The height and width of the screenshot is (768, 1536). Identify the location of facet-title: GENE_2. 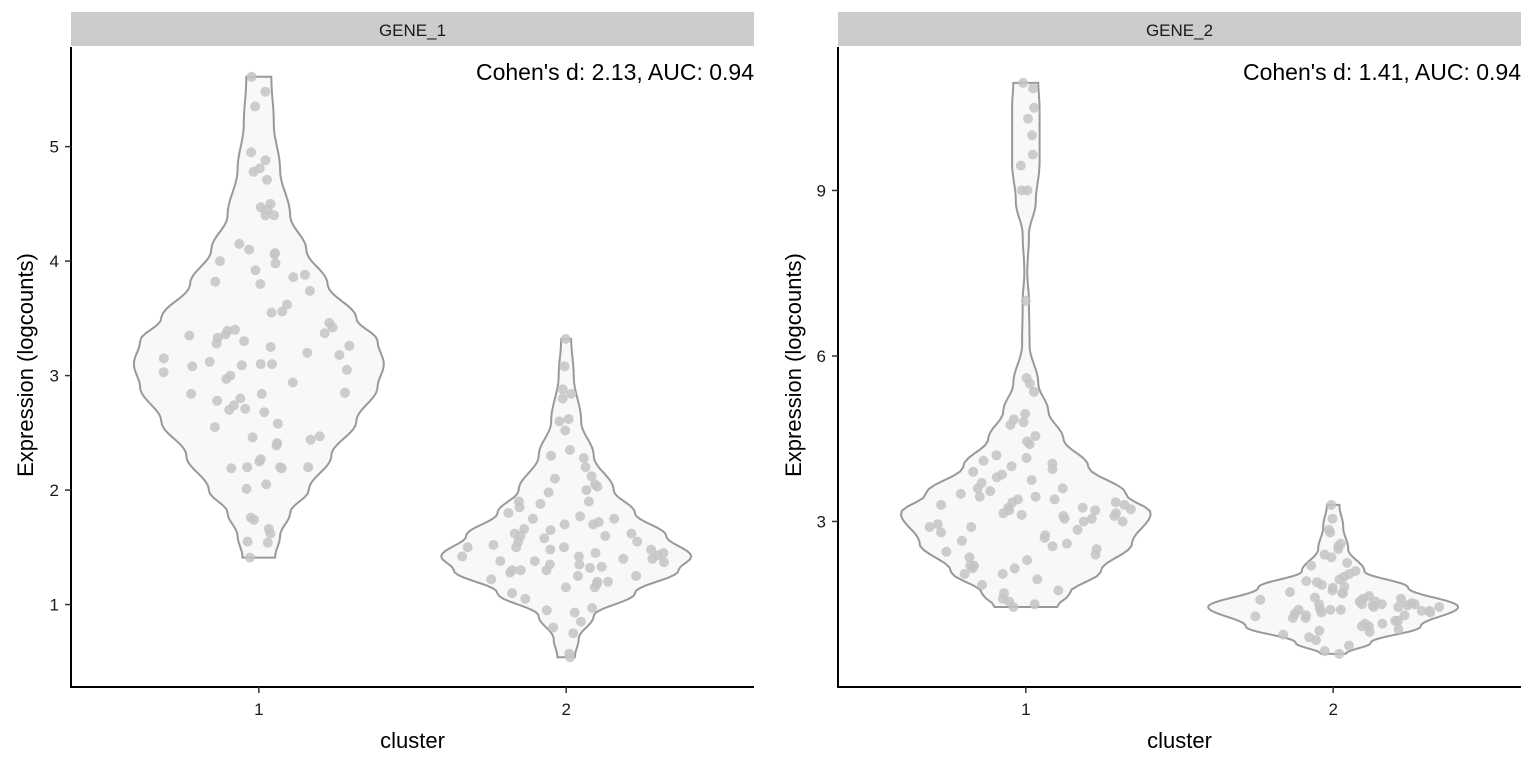
(1179, 30).